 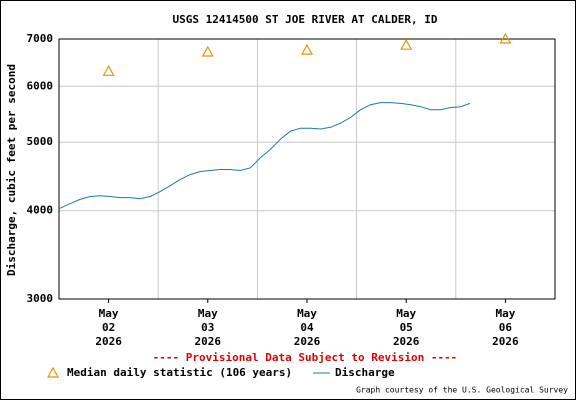 I want to click on x-tick-label: May 06 2026, so click(x=505, y=327).